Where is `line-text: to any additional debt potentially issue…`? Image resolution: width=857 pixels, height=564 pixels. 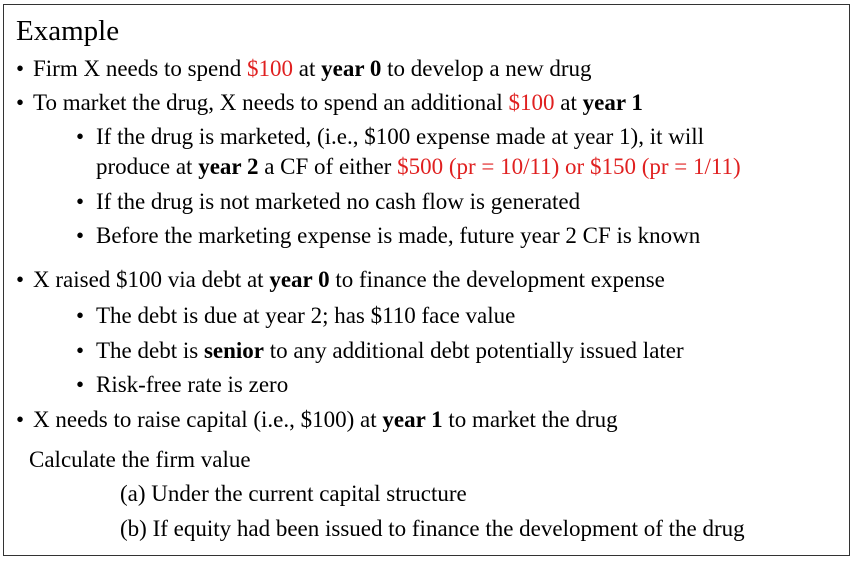
line-text: to any additional debt potentially issue… is located at coordinates (474, 350).